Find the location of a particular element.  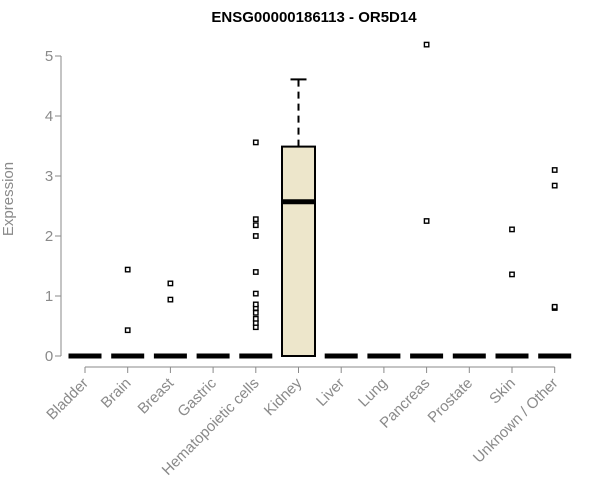

y-tick-label: 4 is located at coordinates (49, 116).